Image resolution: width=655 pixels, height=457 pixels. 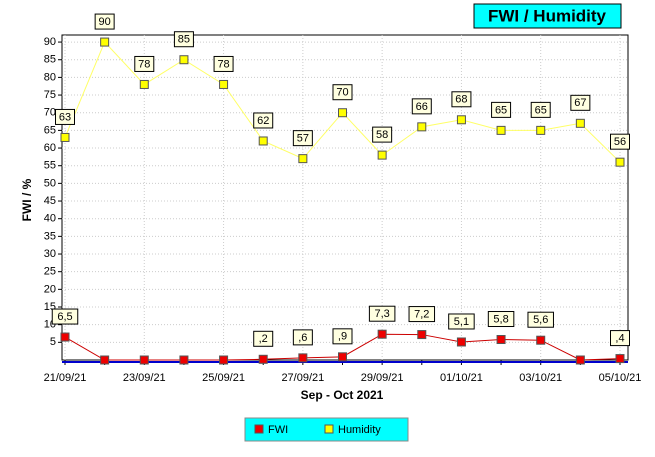 I want to click on value-label: ,4, so click(x=619, y=338).